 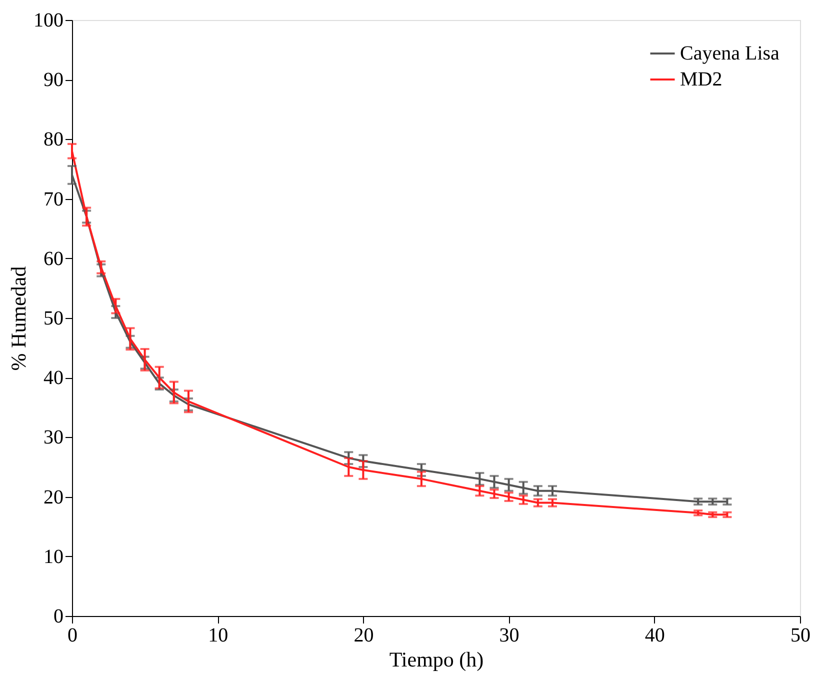 I want to click on y-tick-label: 70, so click(x=54, y=199).